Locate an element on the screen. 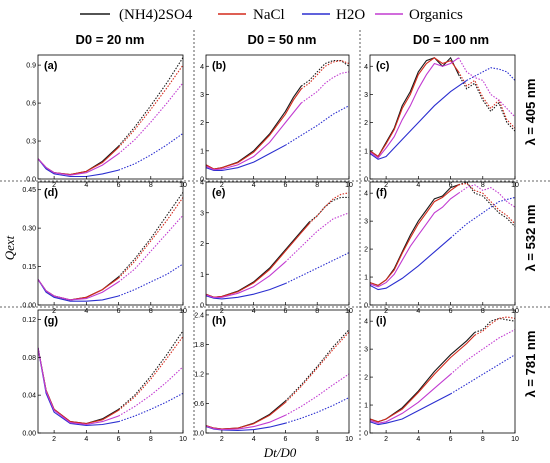  y-tick-label-a: 0.6 is located at coordinates (31, 104).